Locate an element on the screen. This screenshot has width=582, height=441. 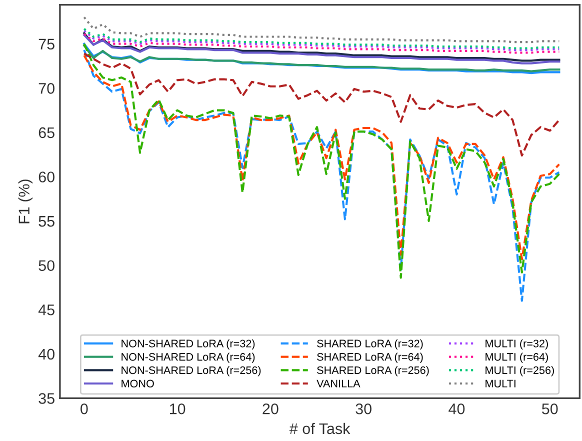
legend-label: MULTI (r=64) is located at coordinates (517, 357).